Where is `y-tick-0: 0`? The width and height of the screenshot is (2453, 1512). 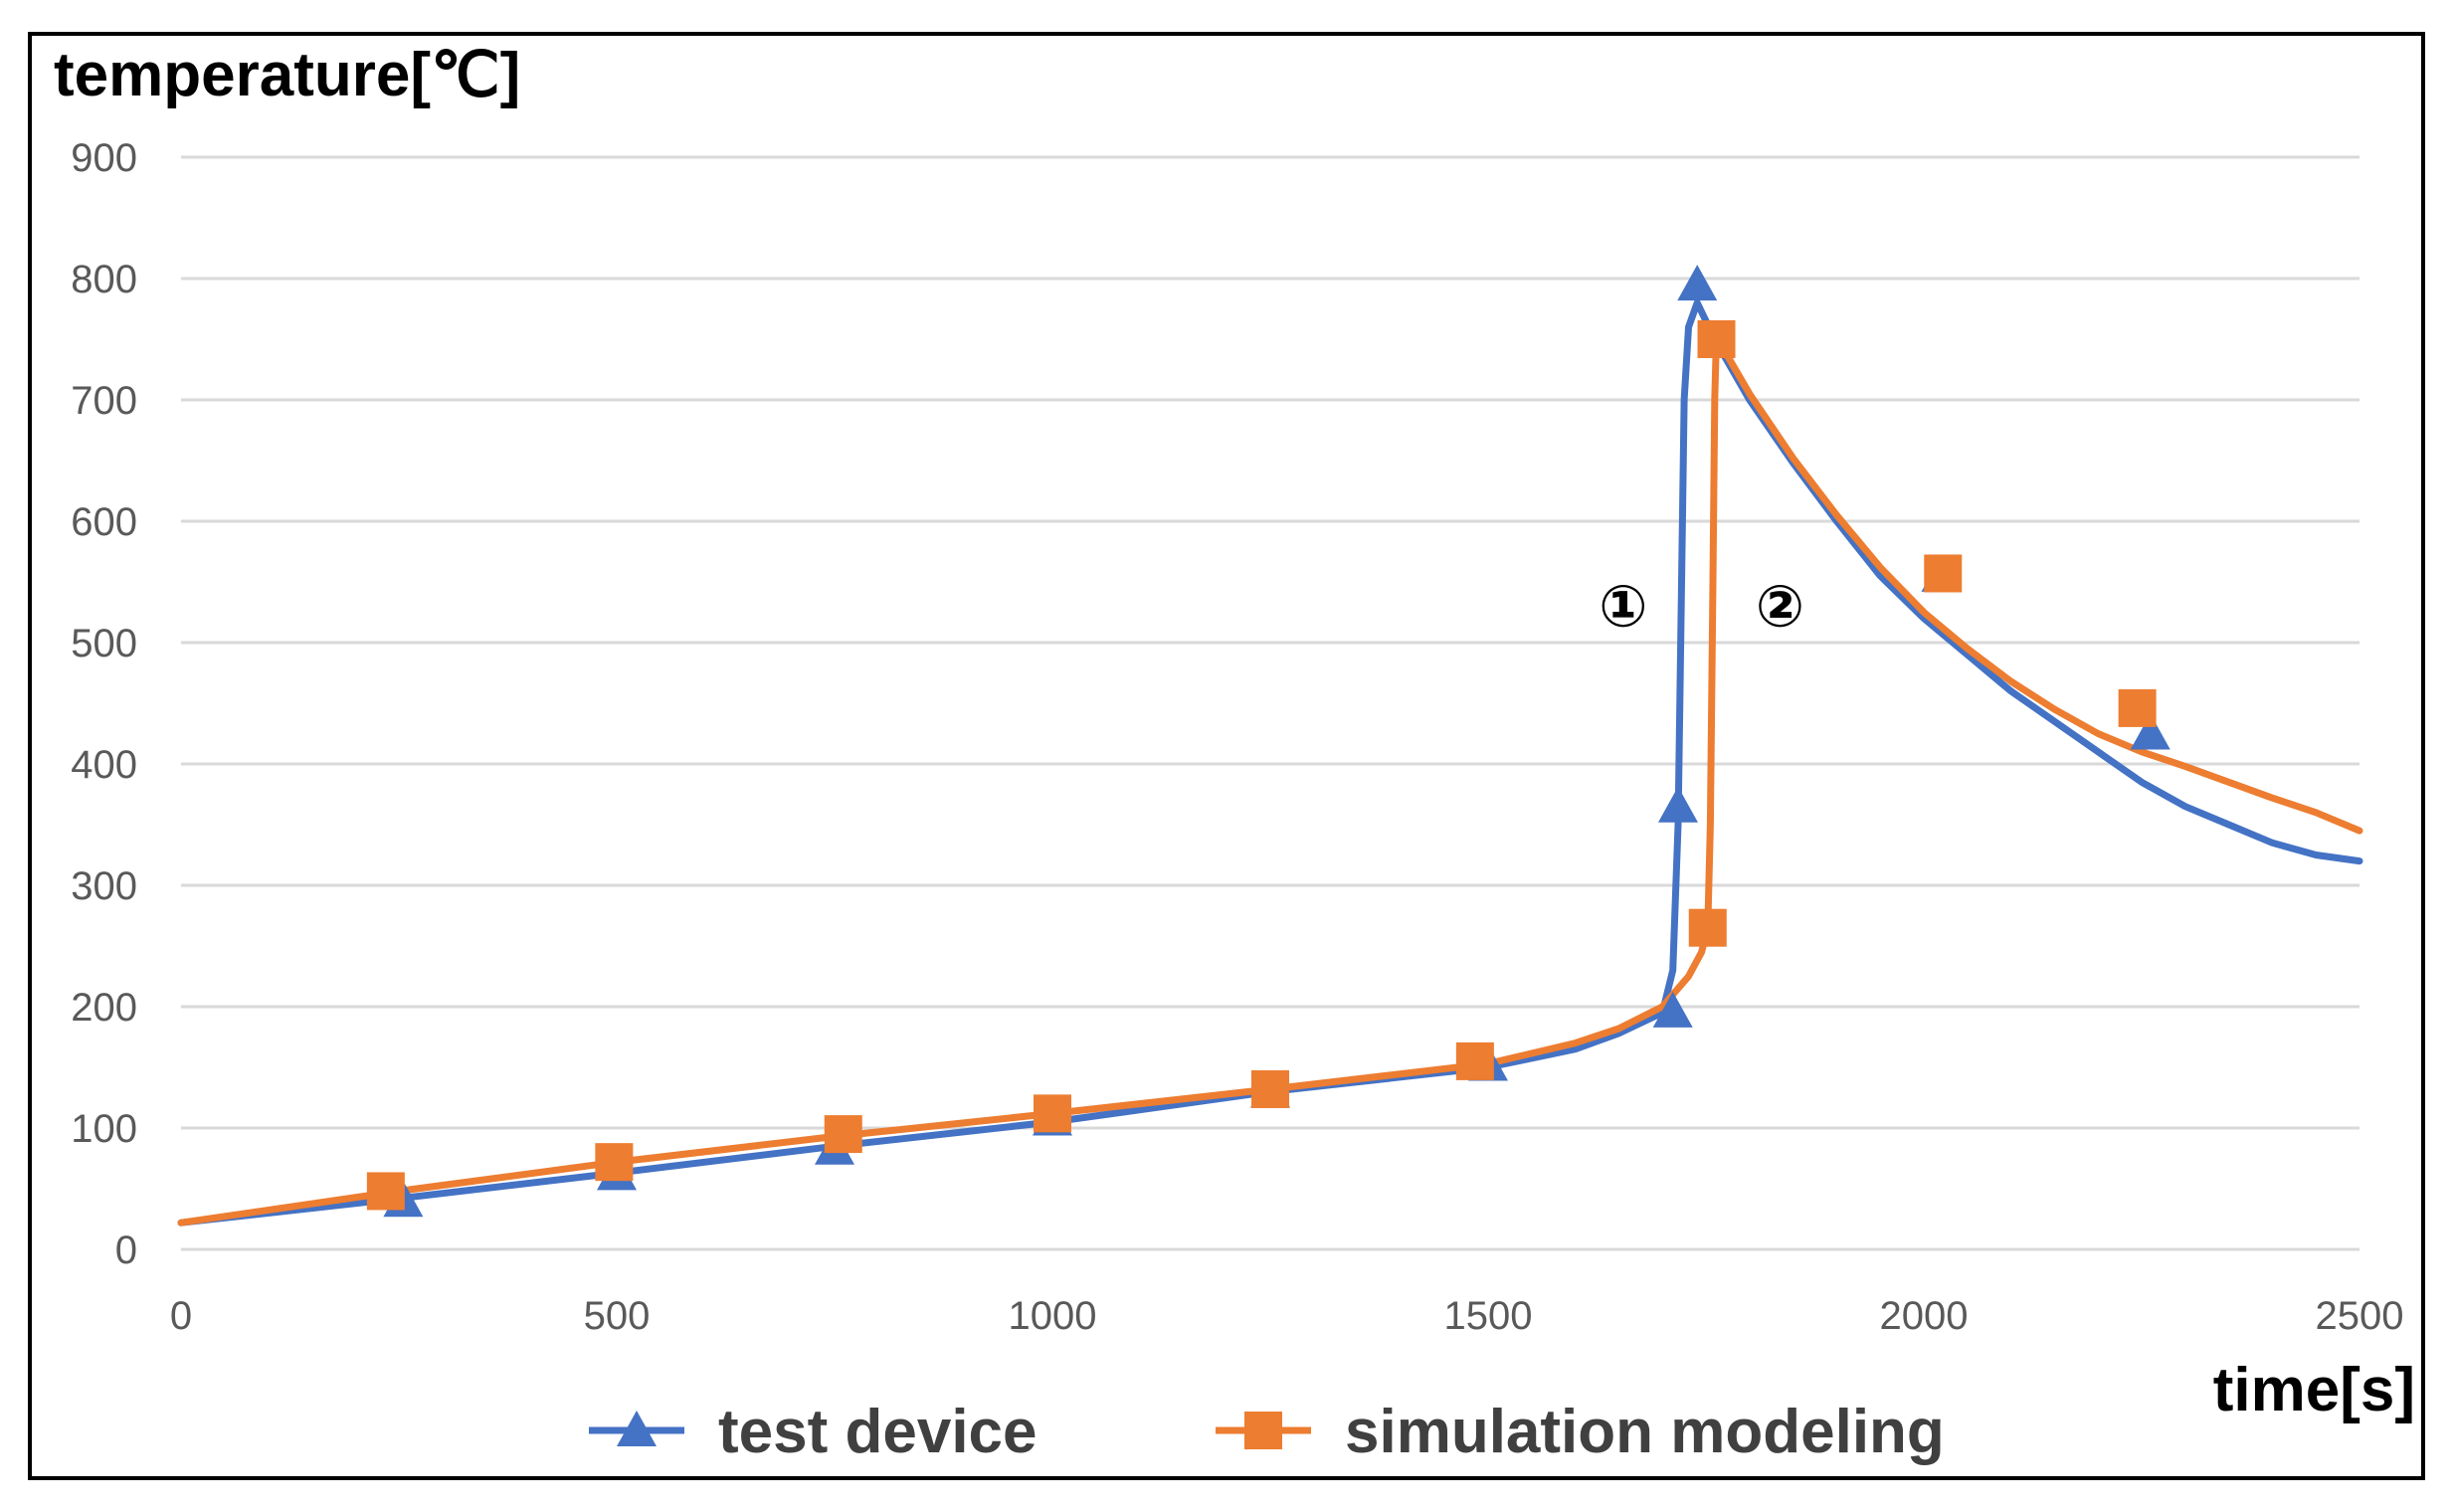 y-tick-0: 0 is located at coordinates (126, 1250).